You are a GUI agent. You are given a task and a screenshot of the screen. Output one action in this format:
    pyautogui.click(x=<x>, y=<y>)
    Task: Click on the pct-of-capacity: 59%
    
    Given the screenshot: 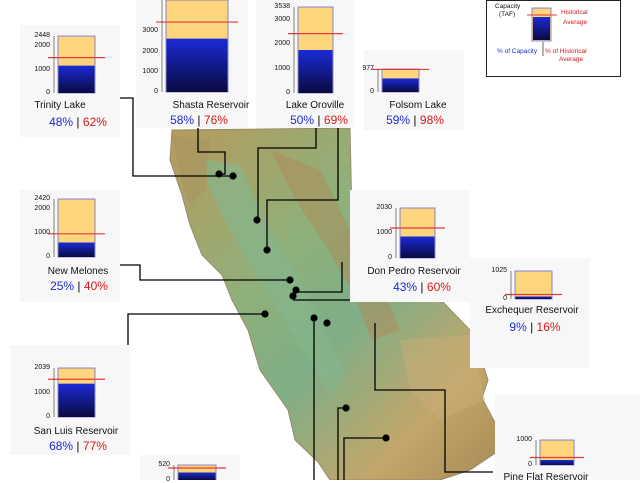 What is the action you would take?
    pyautogui.click(x=398, y=120)
    